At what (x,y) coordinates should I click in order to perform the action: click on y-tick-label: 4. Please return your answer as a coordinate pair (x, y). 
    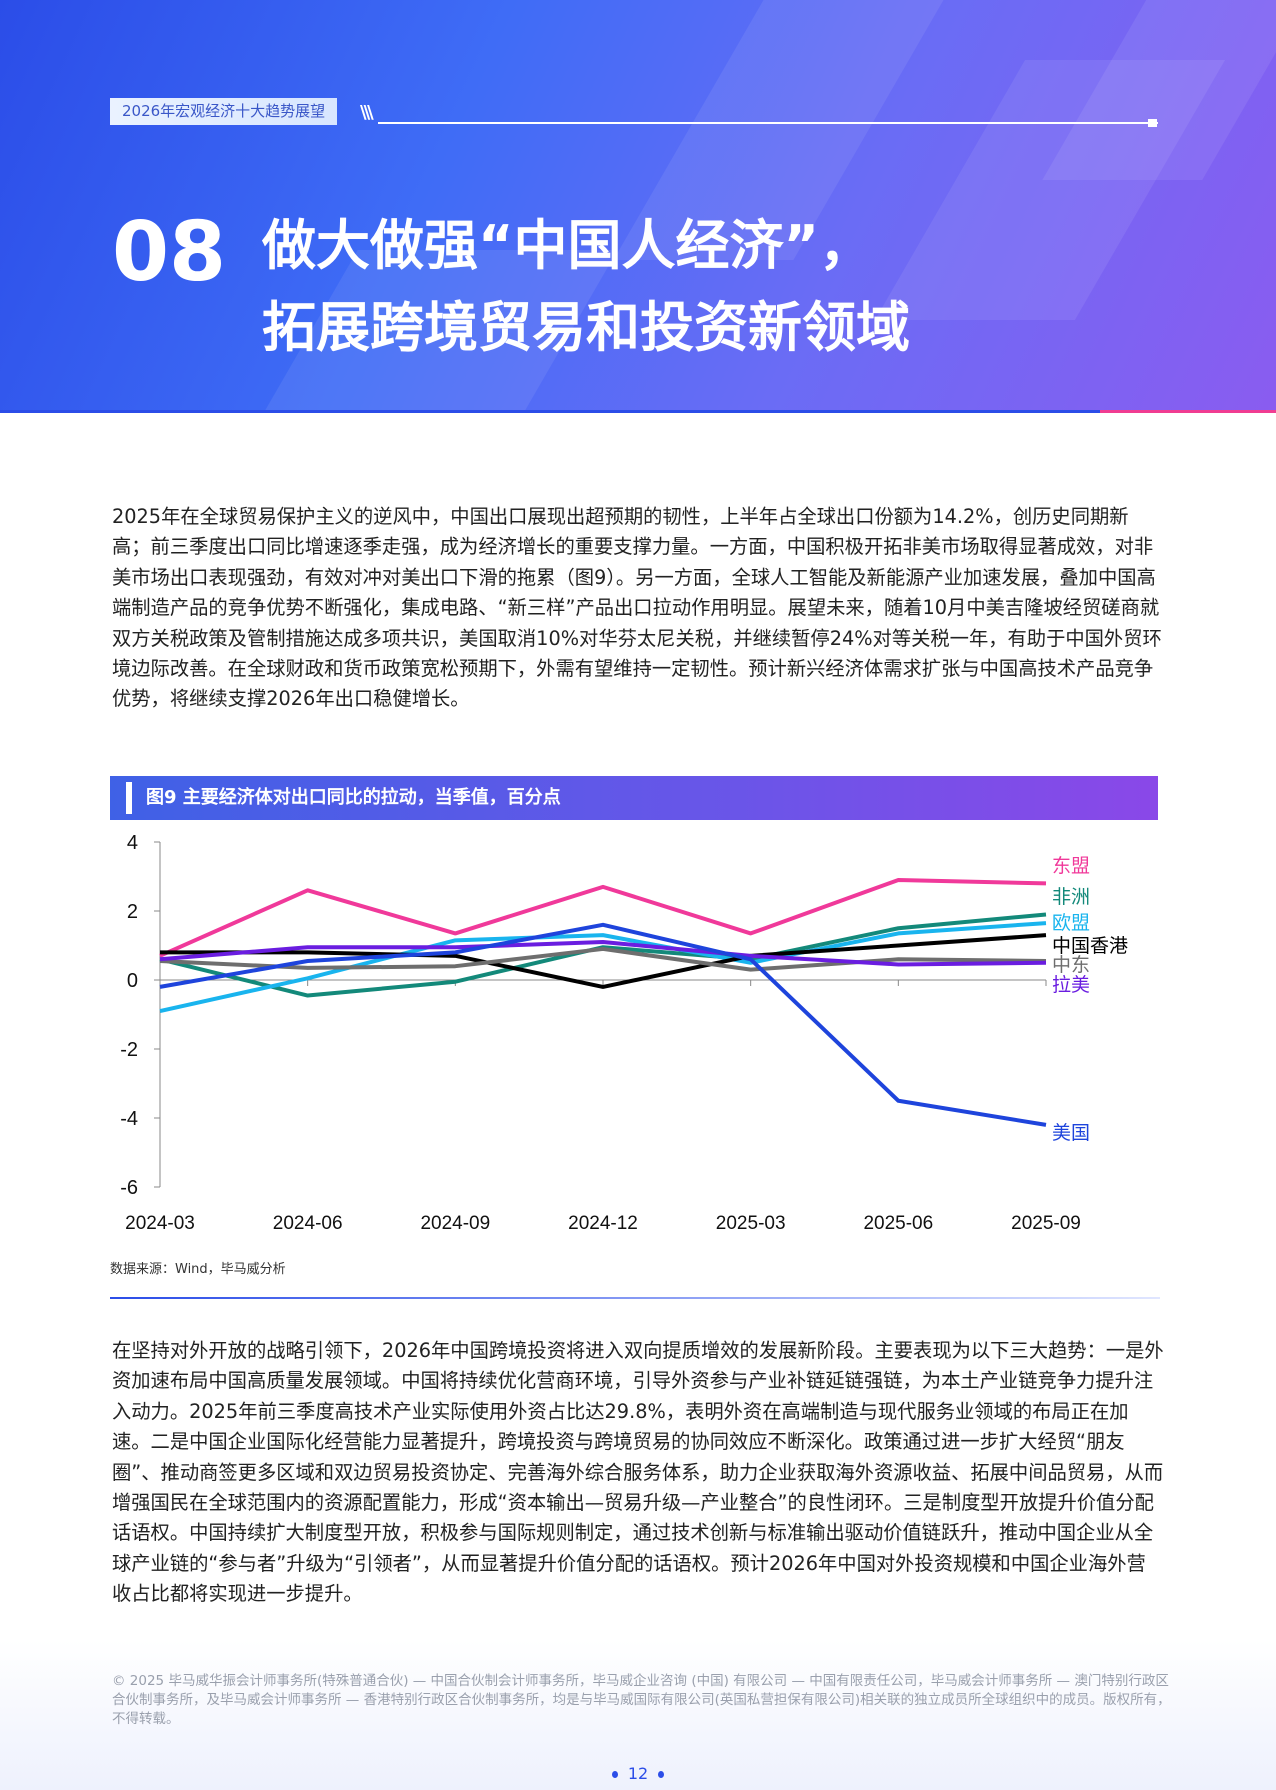
    Looking at the image, I should click on (132, 843).